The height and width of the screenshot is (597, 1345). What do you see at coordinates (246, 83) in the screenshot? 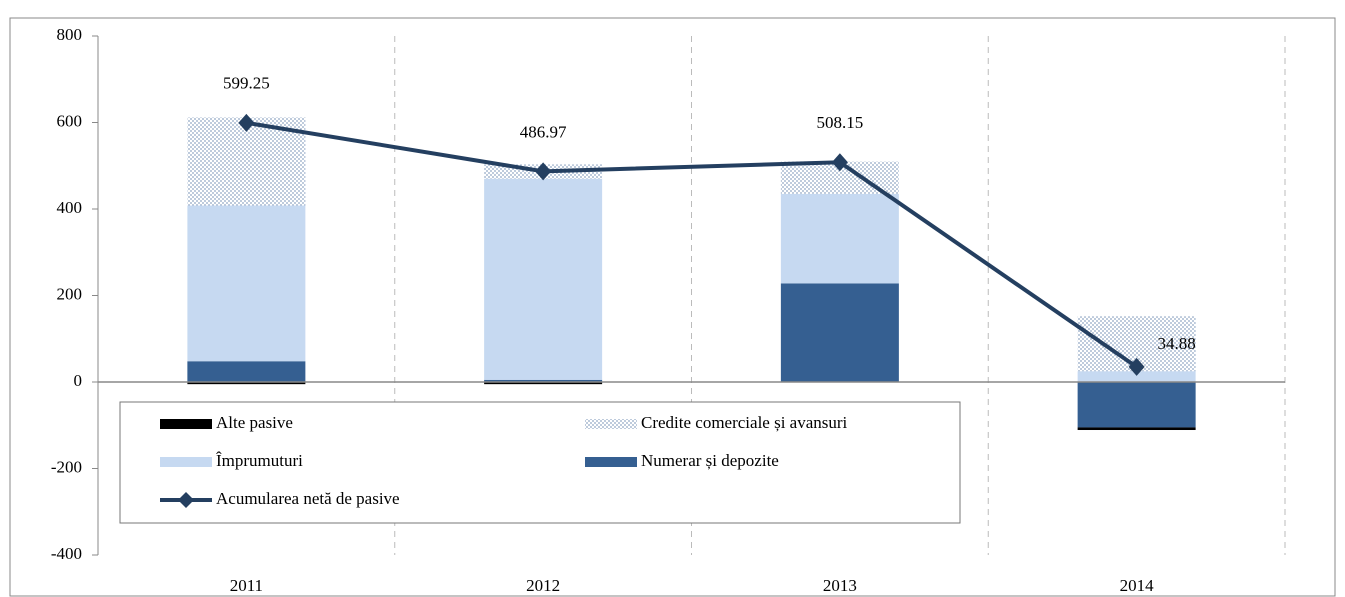
I see `data-label: 599.25` at bounding box center [246, 83].